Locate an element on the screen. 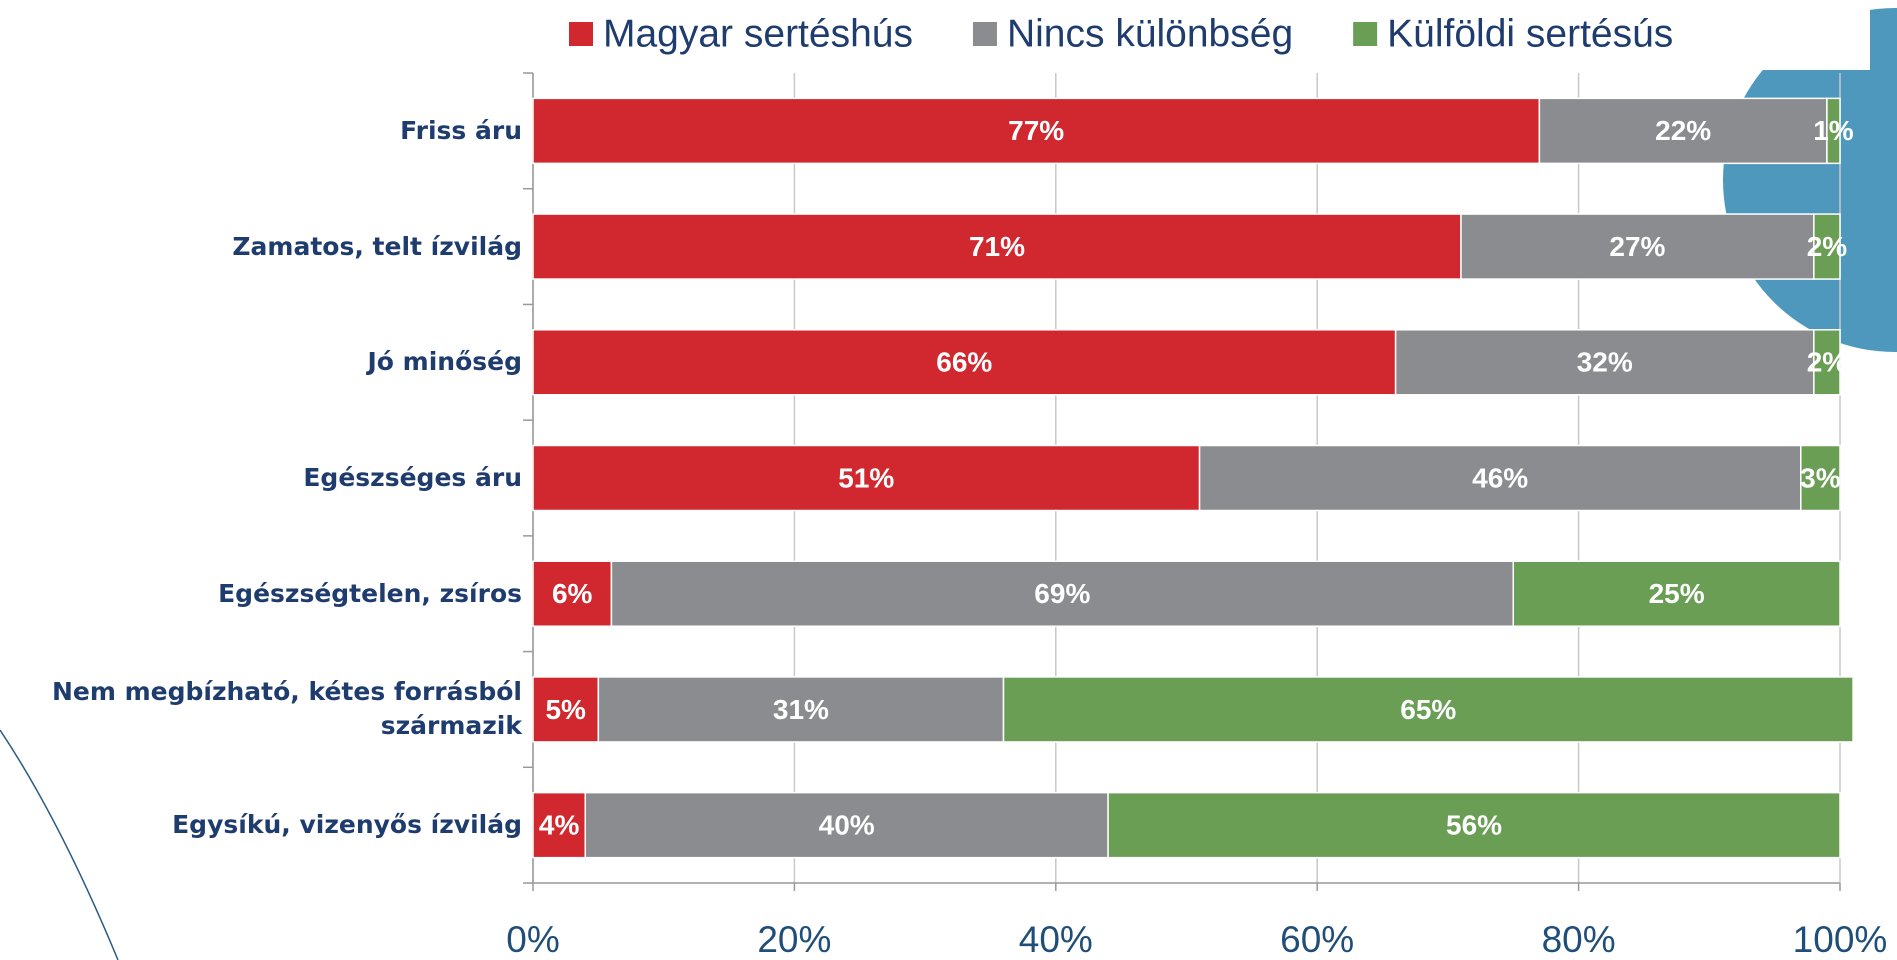 Image resolution: width=1897 pixels, height=960 pixels. value-label: 1% is located at coordinates (1833, 130).